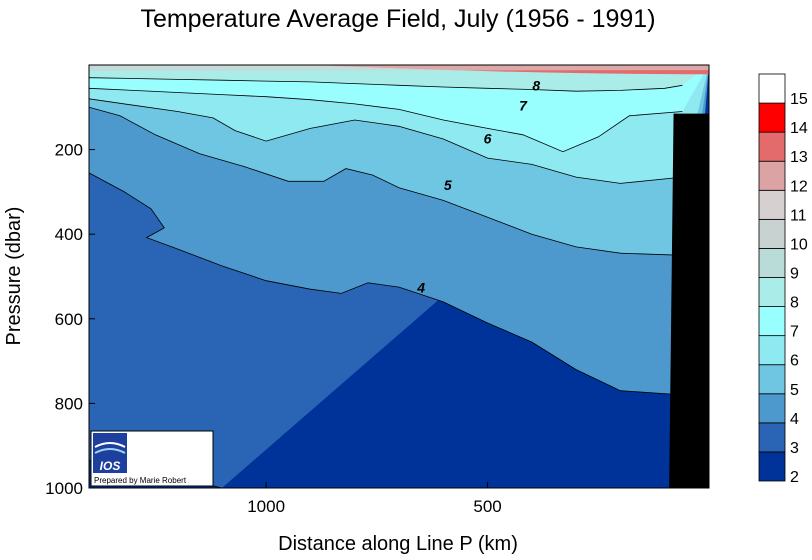 The image size is (812, 560). Describe the element at coordinates (799, 157) in the screenshot. I see `colorbar-label: 13` at that location.